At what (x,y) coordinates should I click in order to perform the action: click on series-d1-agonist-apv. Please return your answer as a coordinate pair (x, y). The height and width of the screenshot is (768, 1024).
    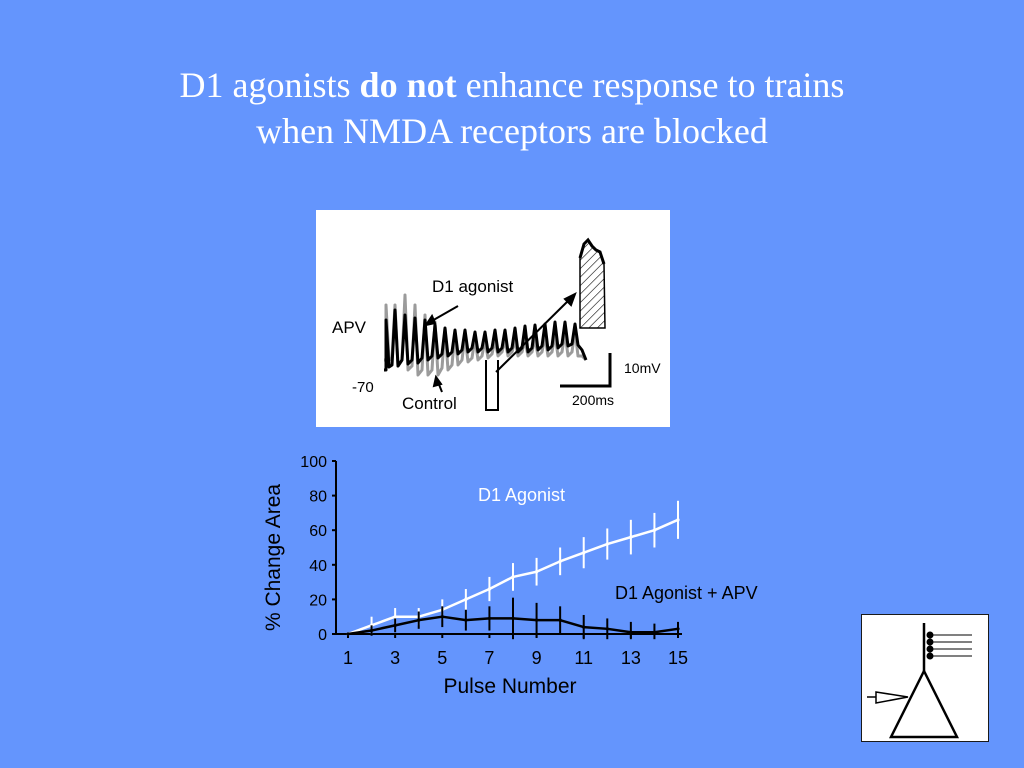
    Looking at the image, I should click on (513, 618).